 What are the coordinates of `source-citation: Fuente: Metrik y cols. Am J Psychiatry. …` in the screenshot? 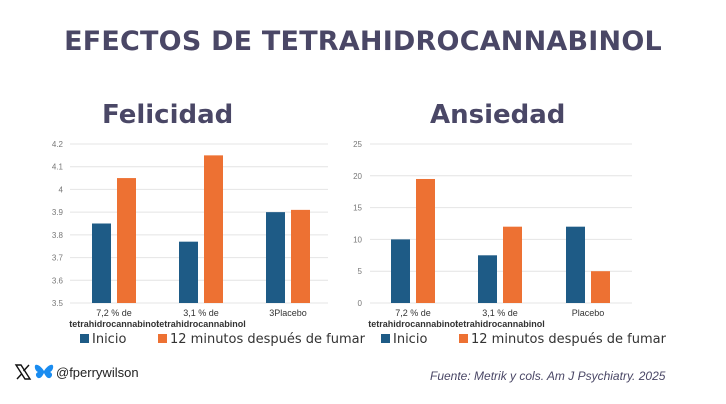 It's located at (548, 376).